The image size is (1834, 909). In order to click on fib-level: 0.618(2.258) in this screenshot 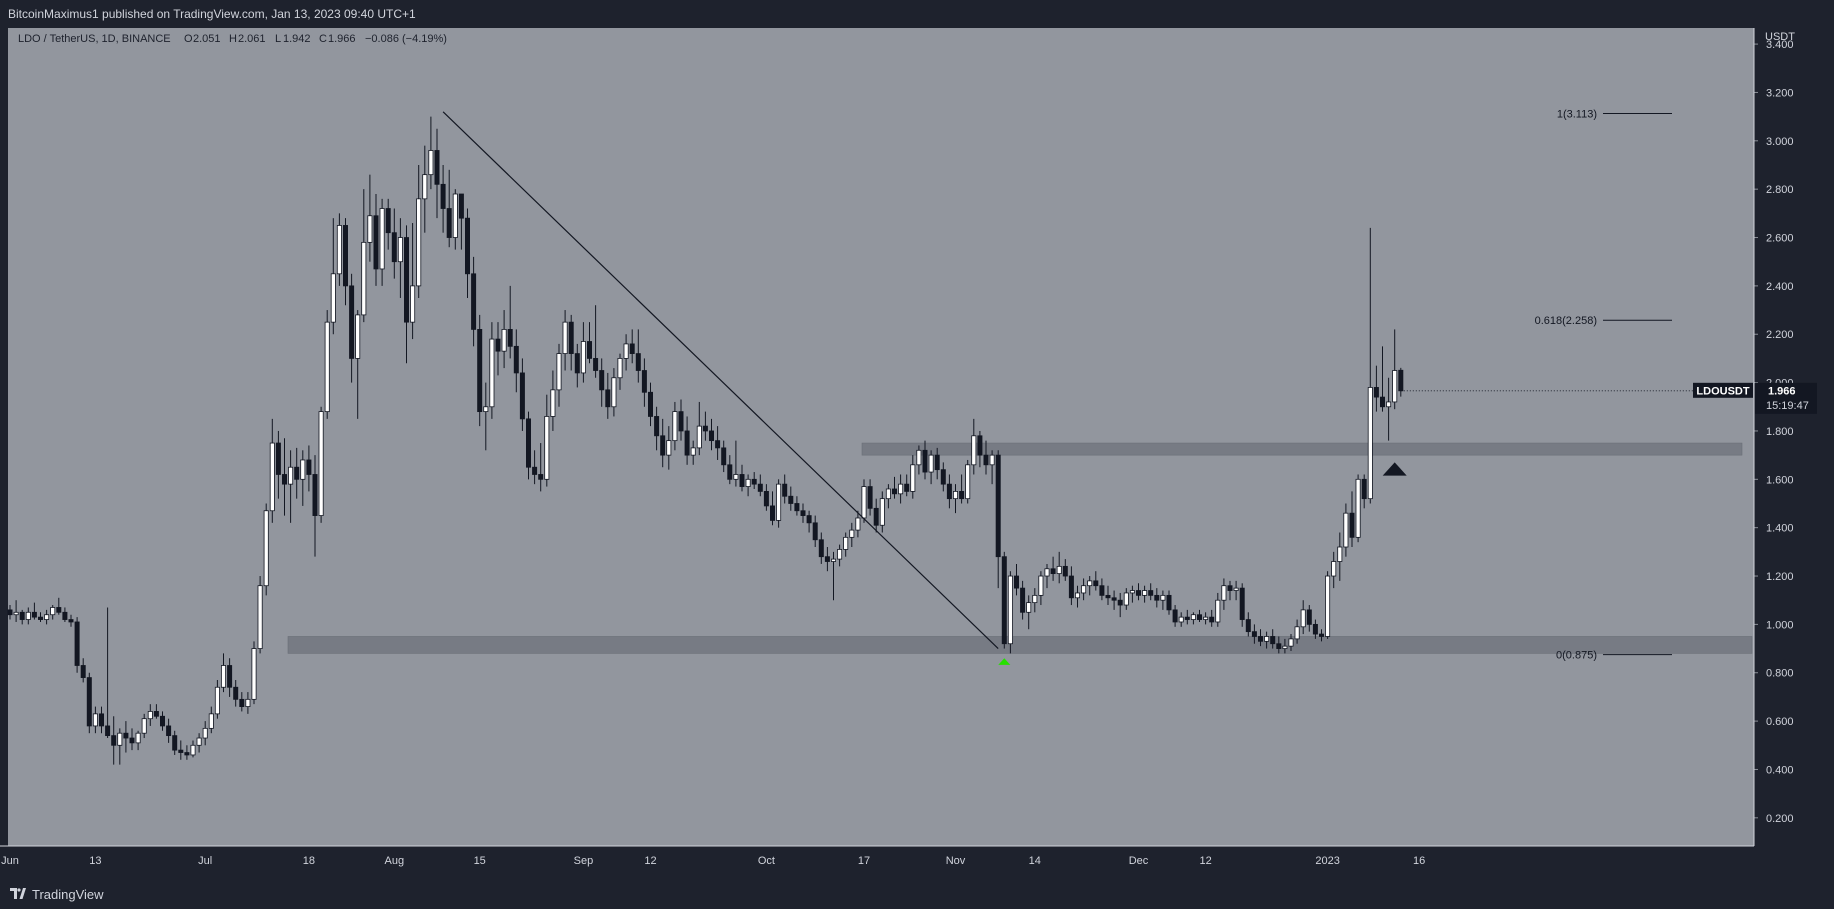, I will do `click(1603, 321)`.